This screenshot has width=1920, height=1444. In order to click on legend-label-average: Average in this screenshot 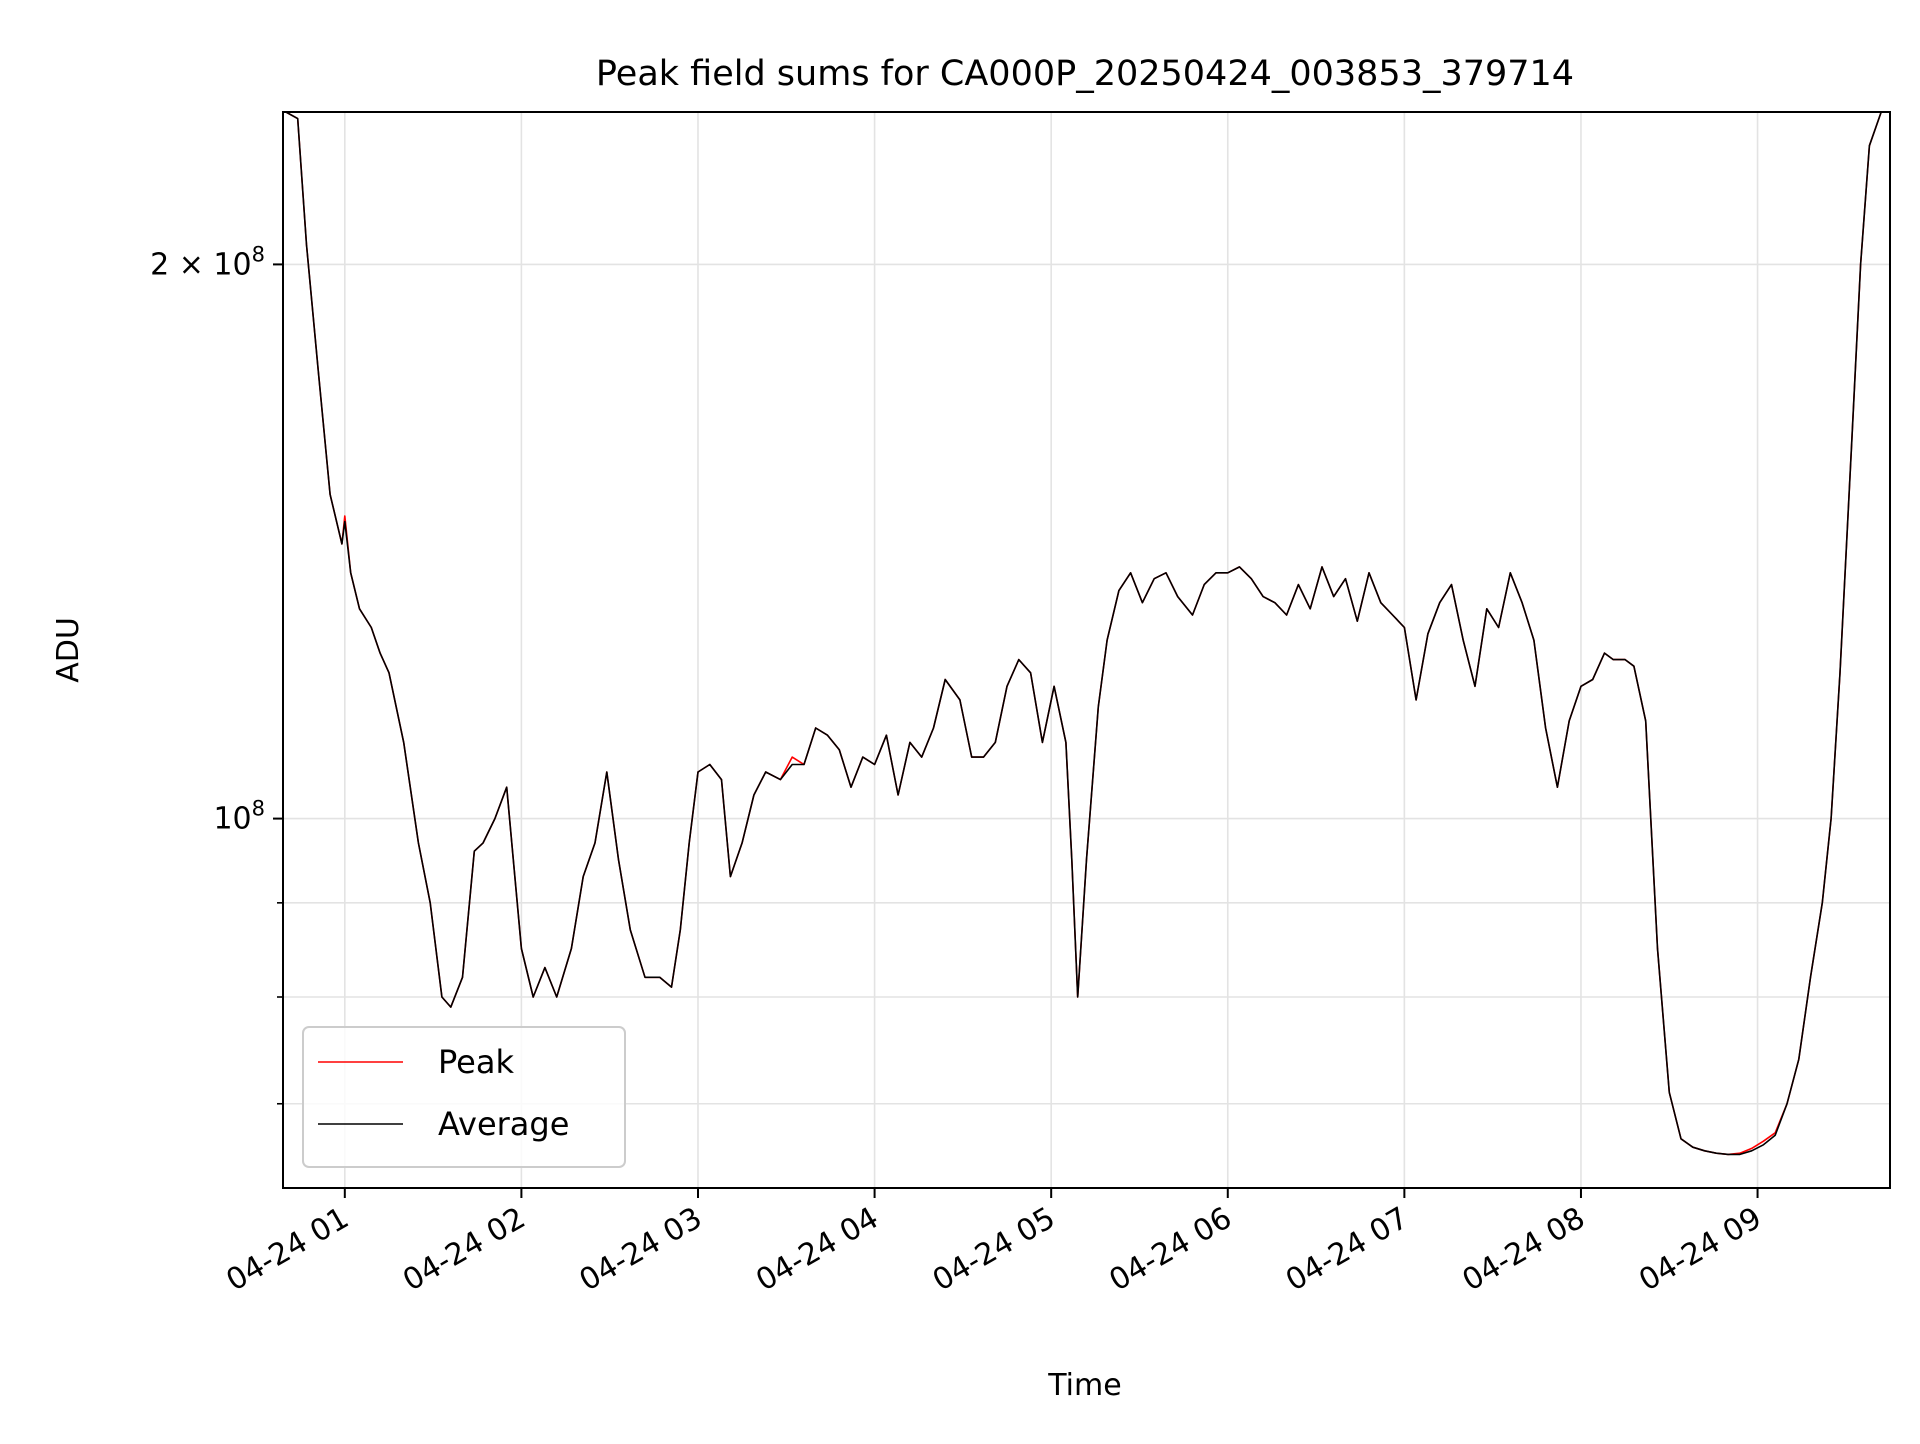, I will do `click(503, 1124)`.